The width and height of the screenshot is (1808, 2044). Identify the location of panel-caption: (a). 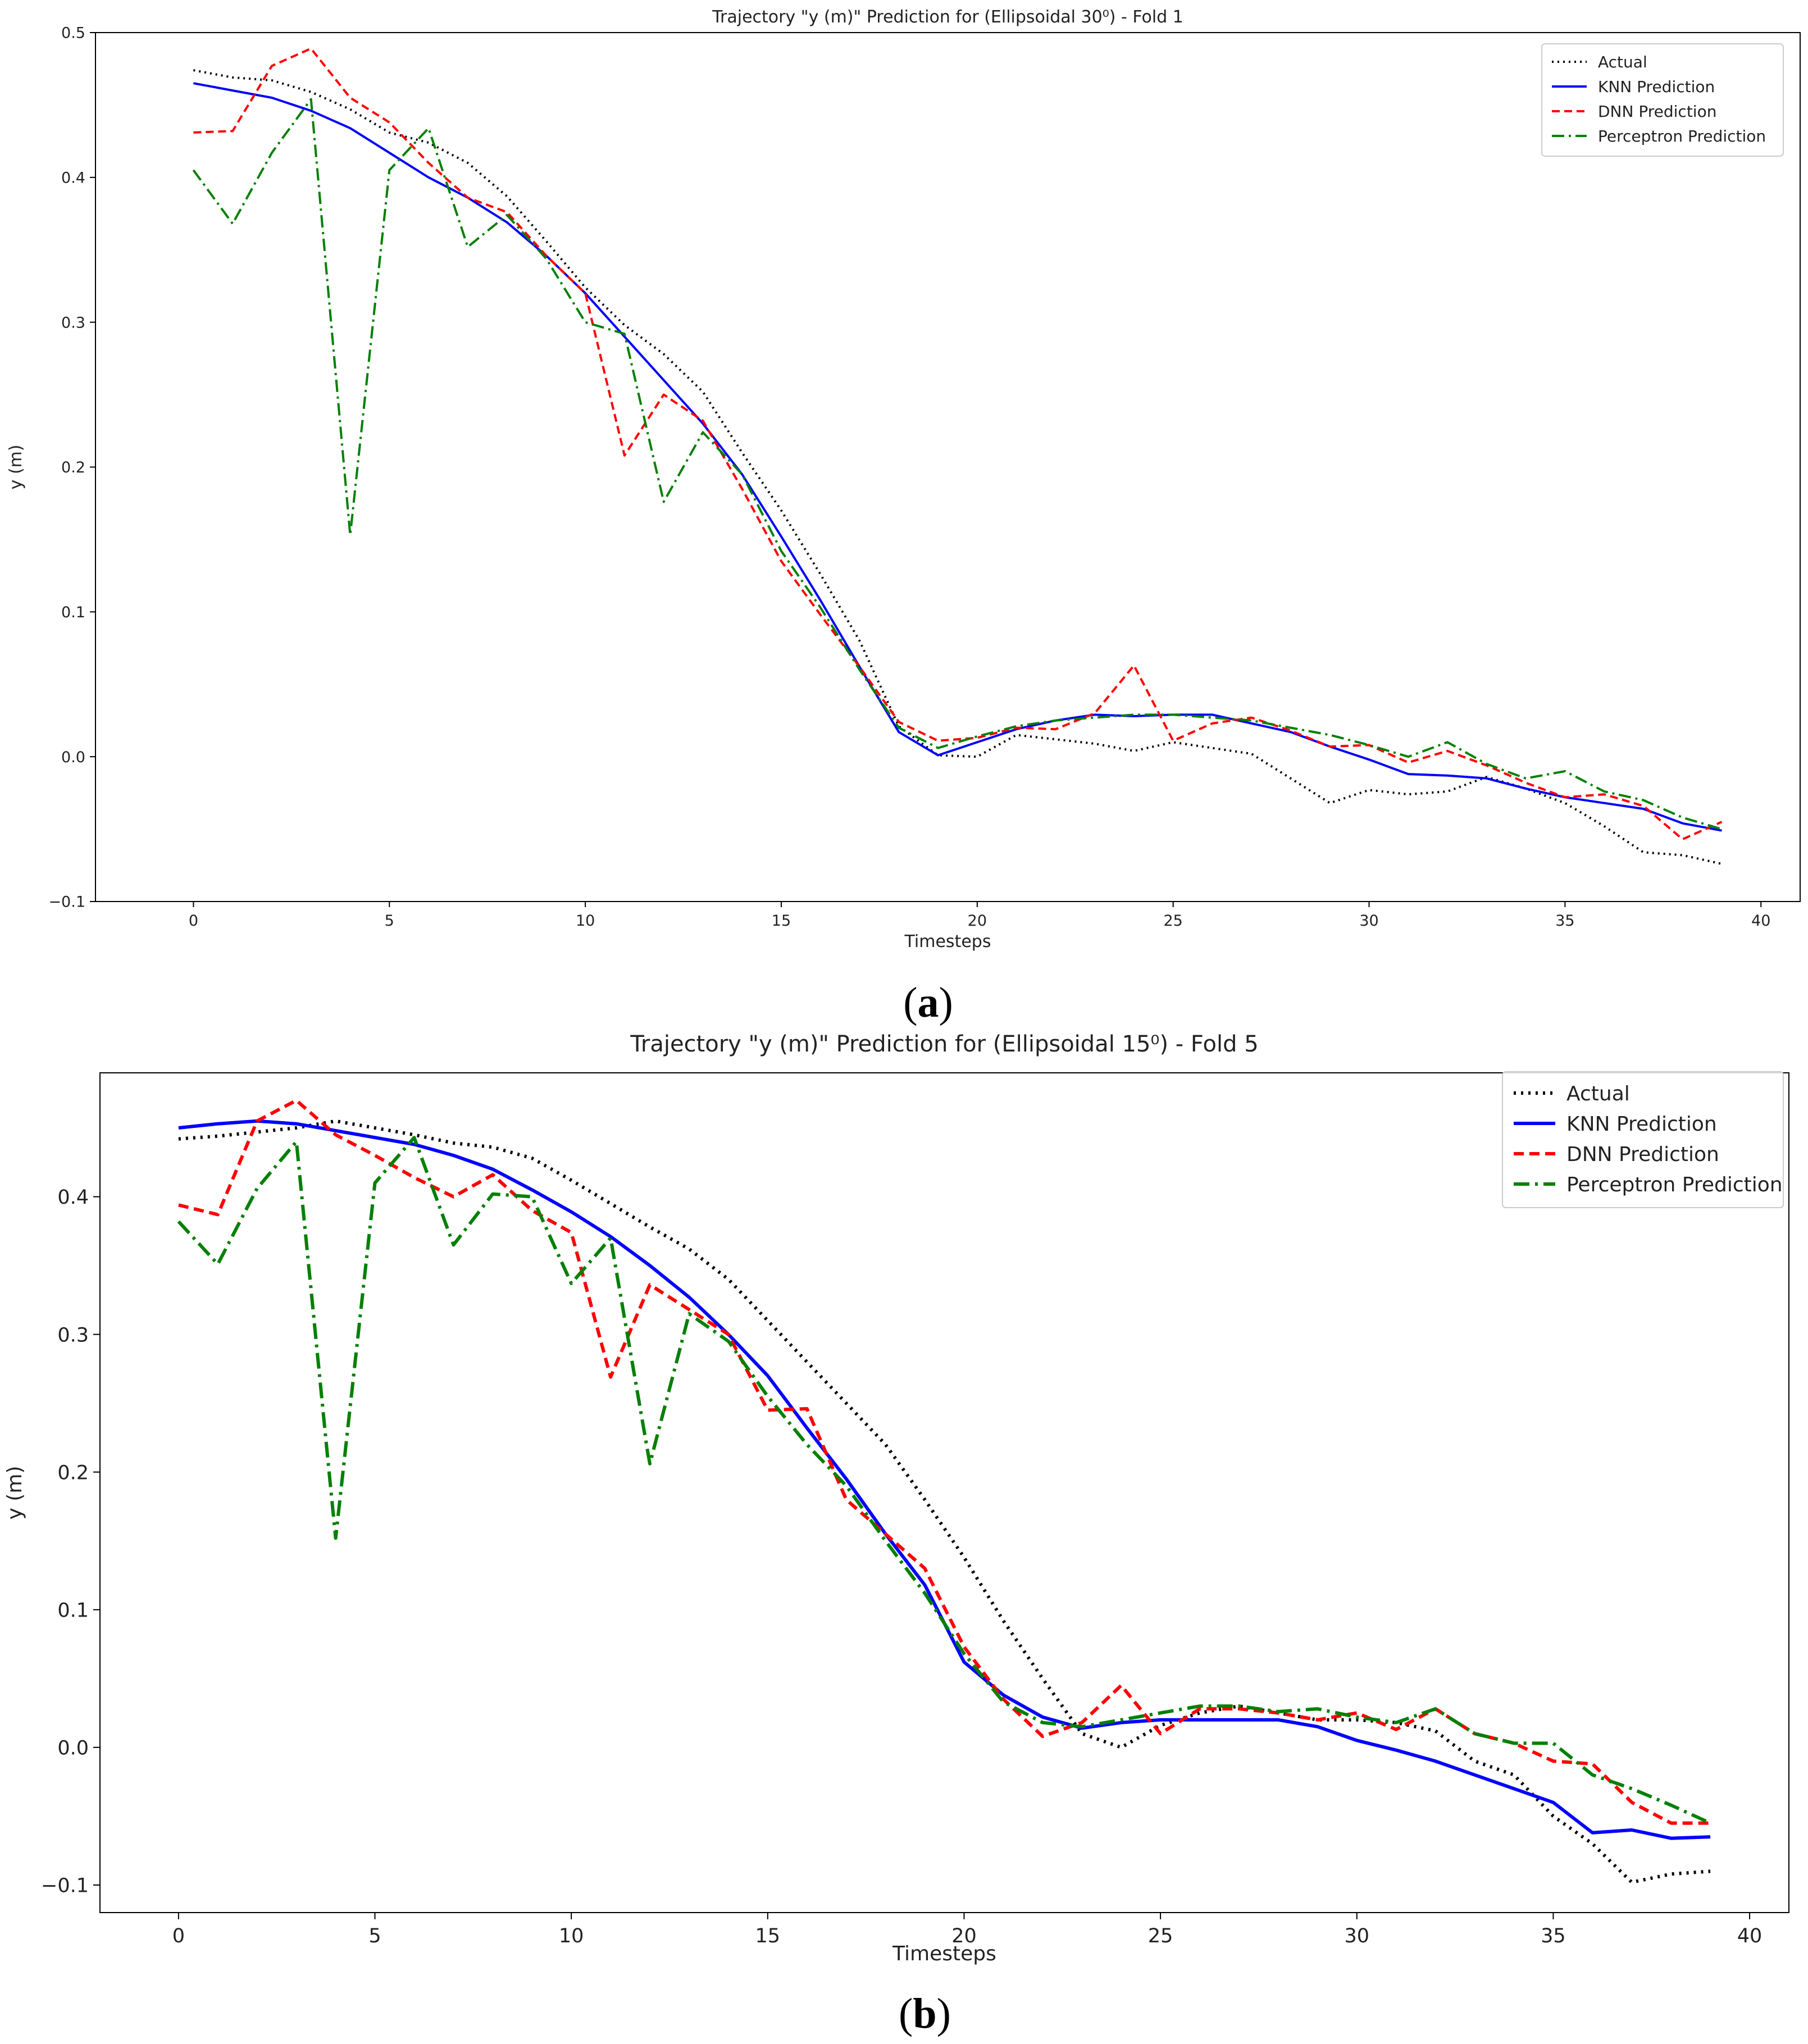
(928, 1002).